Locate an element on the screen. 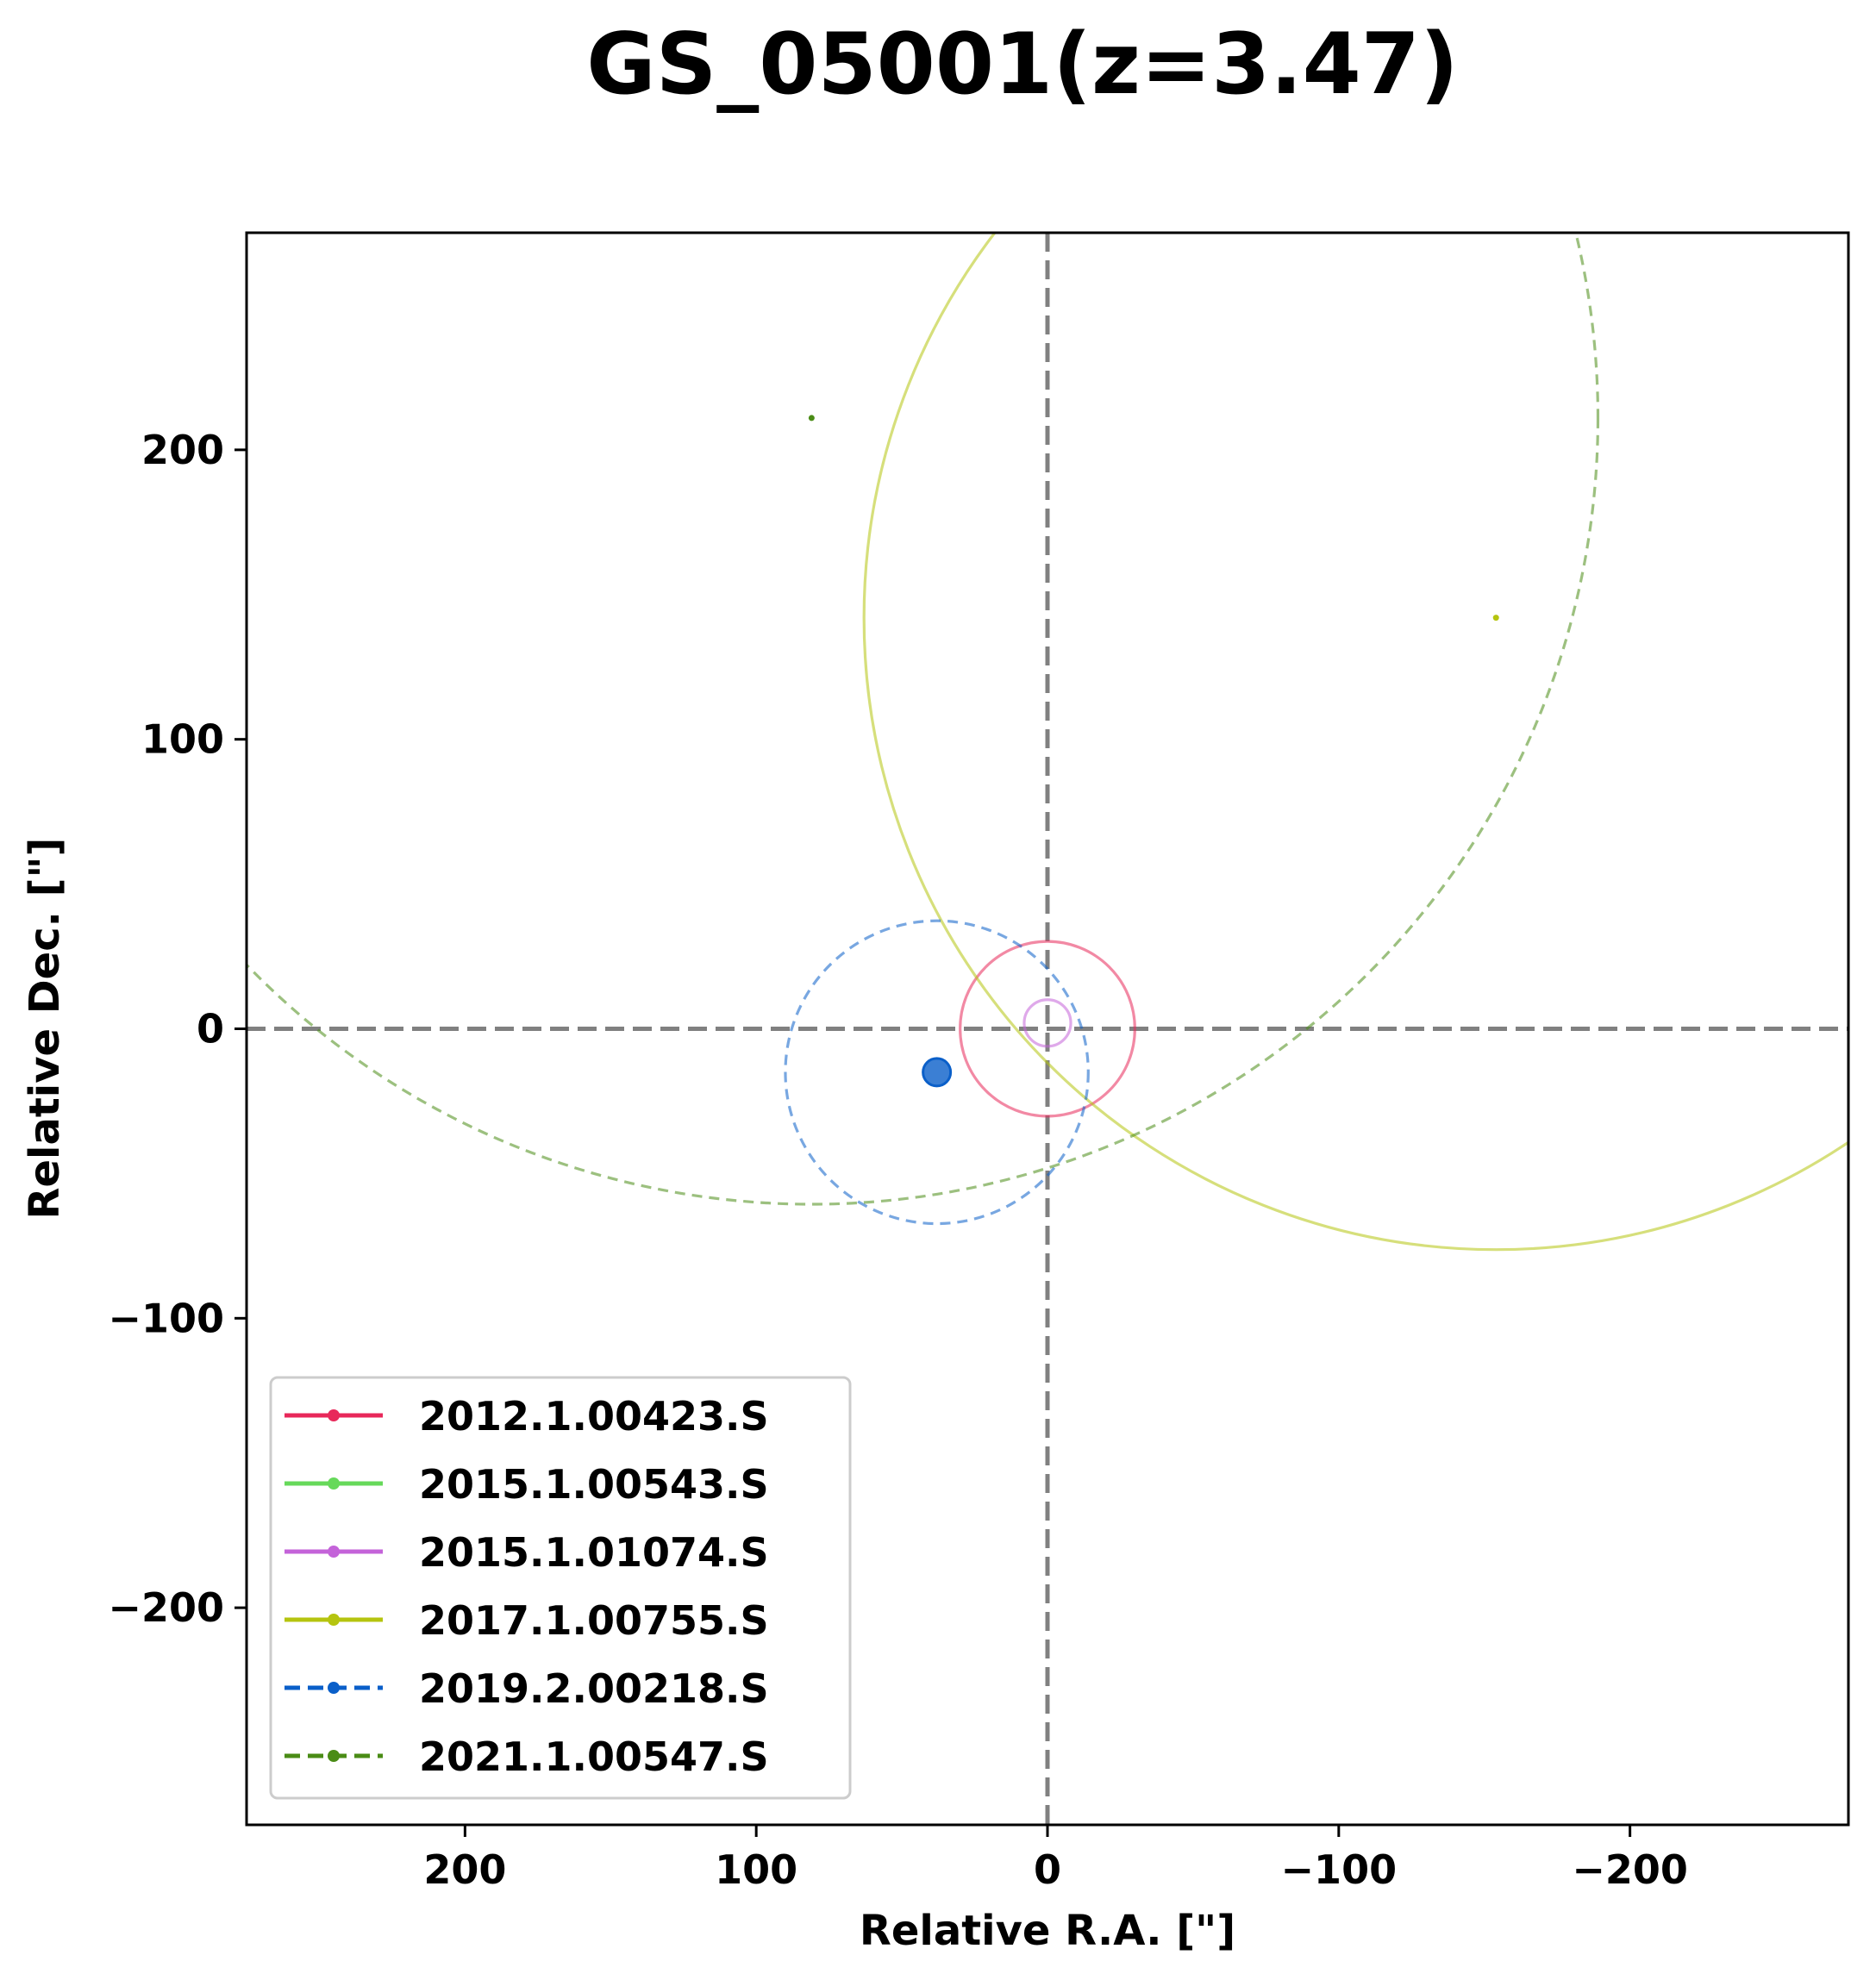 This screenshot has width=1876, height=1980. x-axis-ticks: 200 100 0 −100 −200 is located at coordinates (1055, 1859).